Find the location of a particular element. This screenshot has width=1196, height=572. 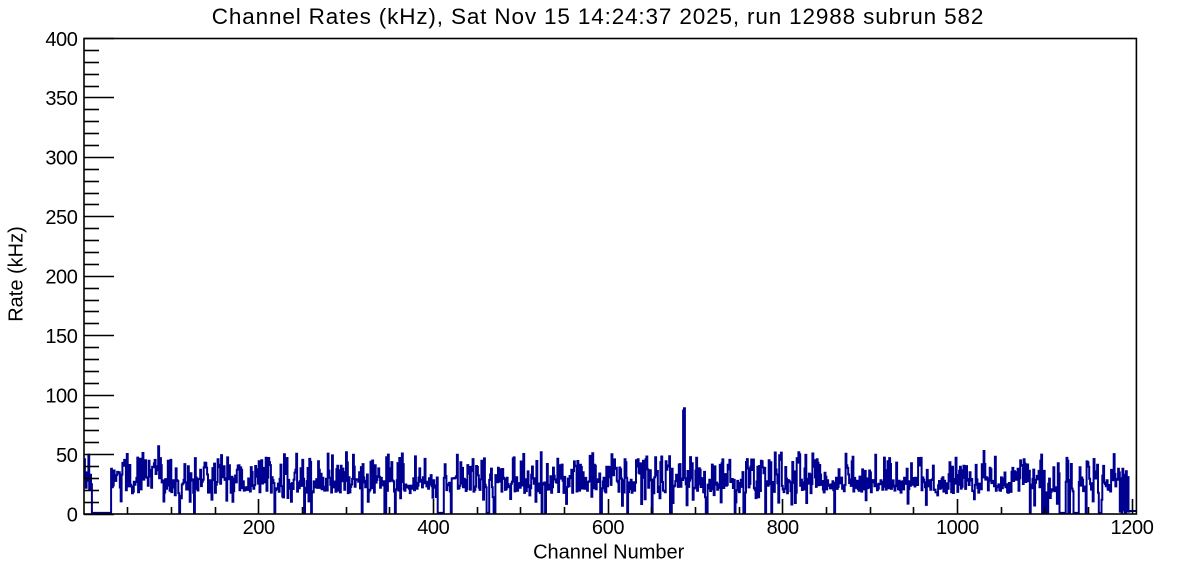

svg-text: 150 is located at coordinates (61, 337).